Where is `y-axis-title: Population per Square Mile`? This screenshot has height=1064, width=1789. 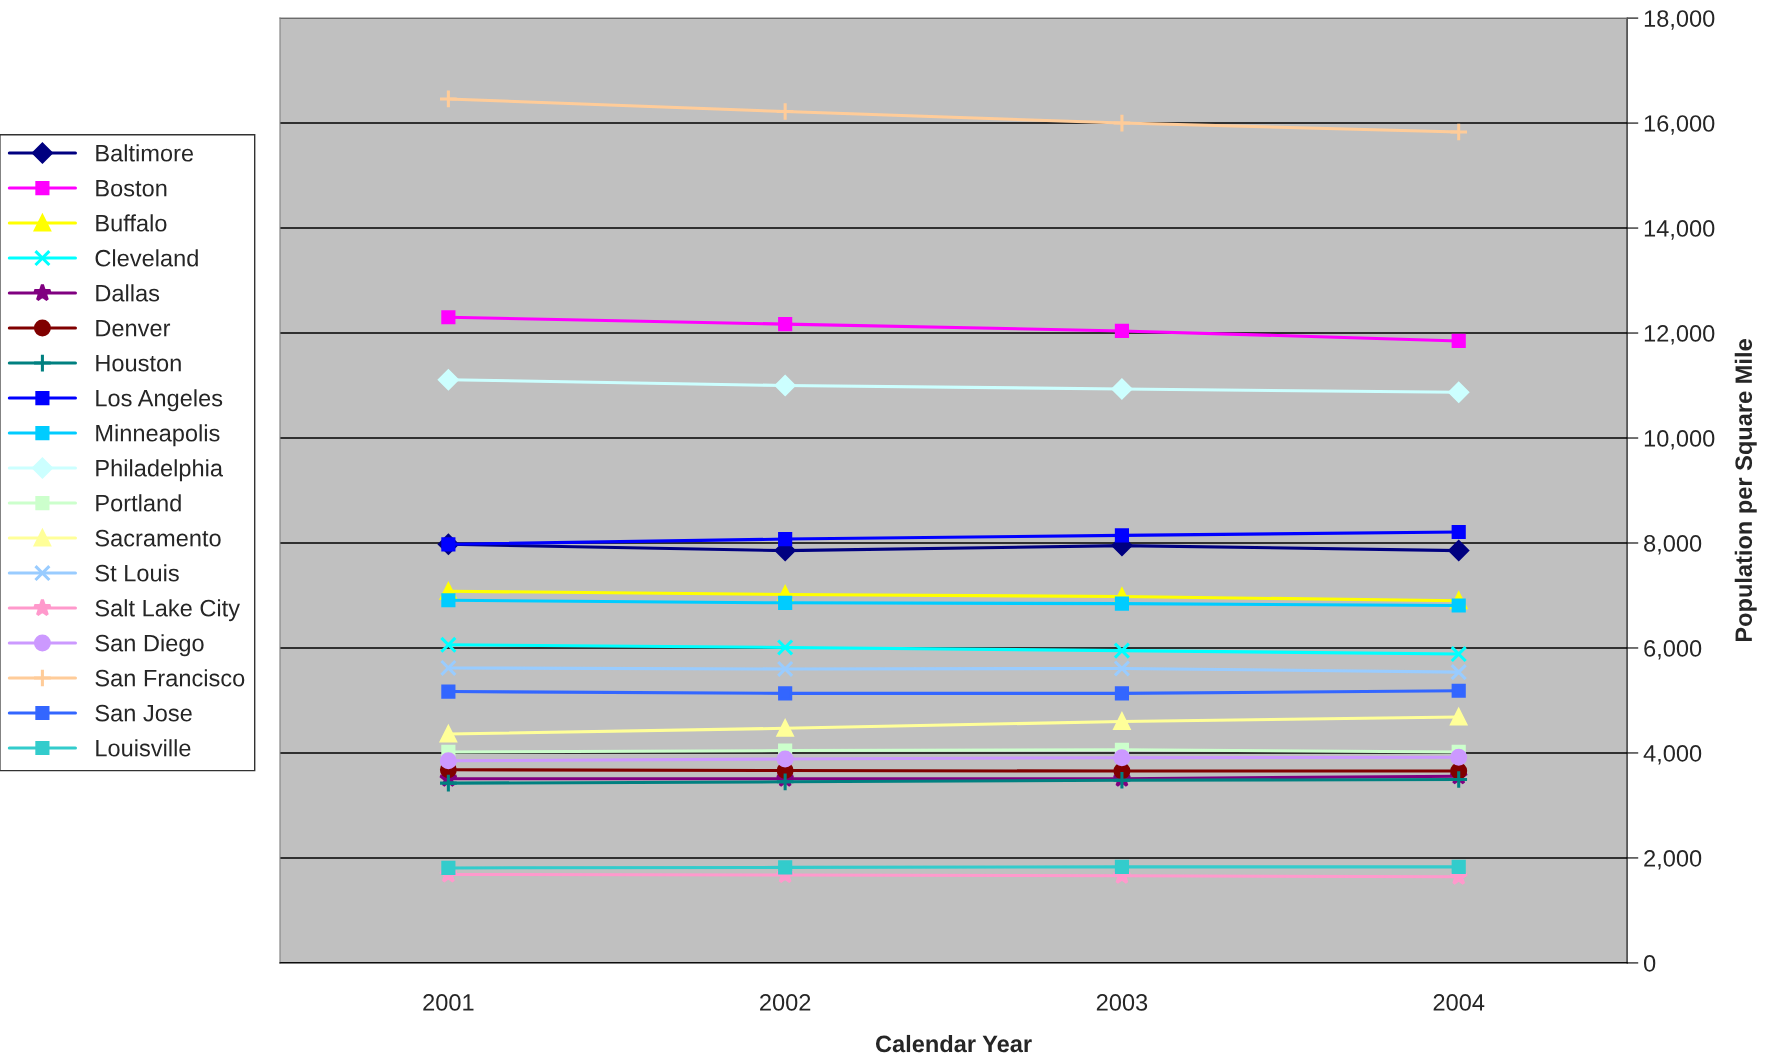
y-axis-title: Population per Square Mile is located at coordinates (1745, 490).